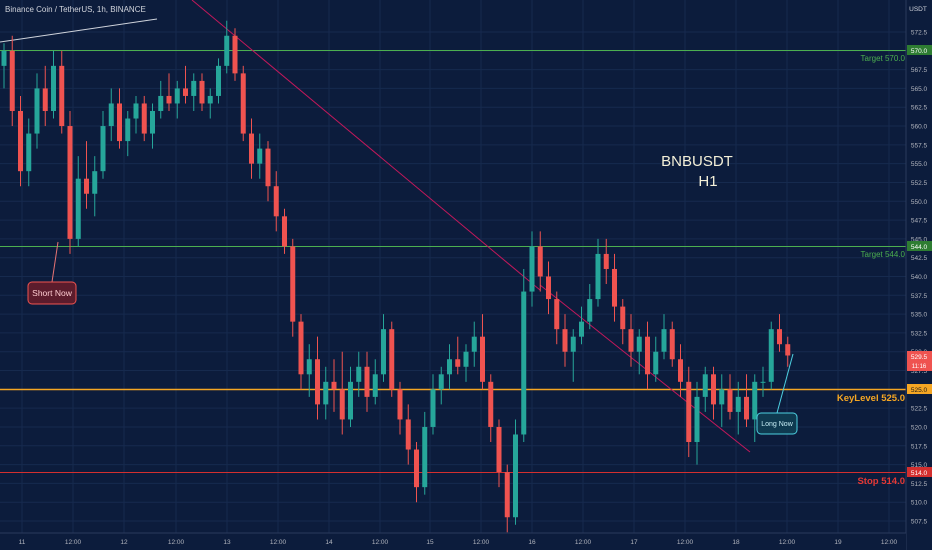 The height and width of the screenshot is (550, 932). Describe the element at coordinates (79, 30) in the screenshot. I see `resistance-line` at that location.